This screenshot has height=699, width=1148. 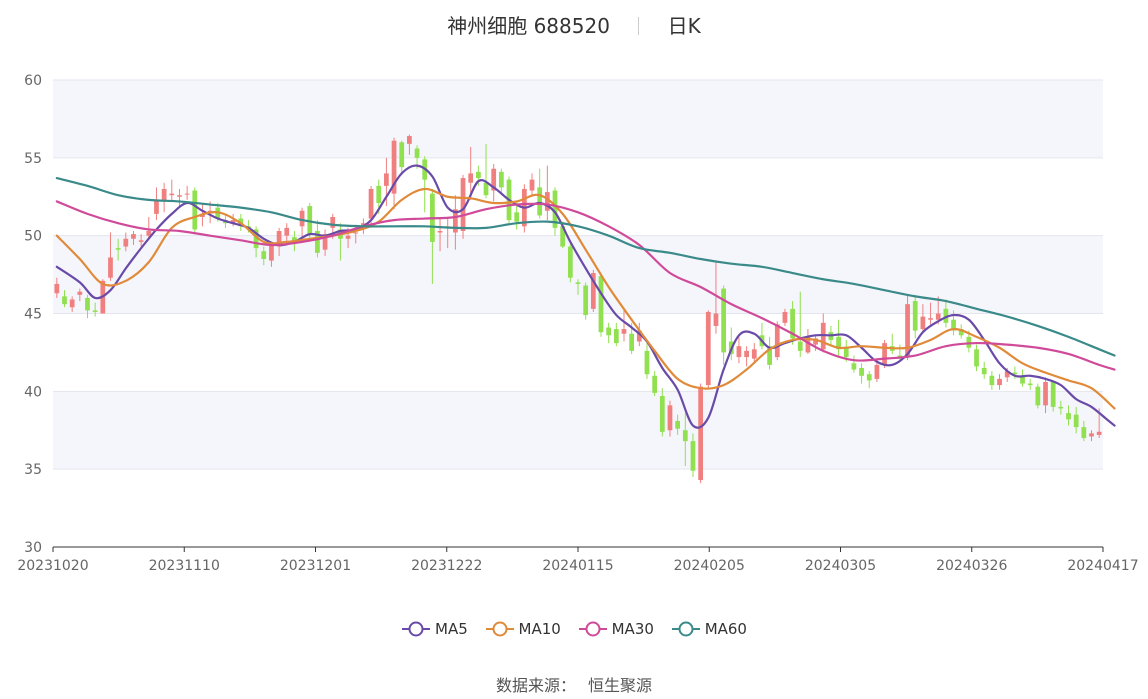 What do you see at coordinates (709, 629) in the screenshot?
I see `legend-item-ma60: MA60` at bounding box center [709, 629].